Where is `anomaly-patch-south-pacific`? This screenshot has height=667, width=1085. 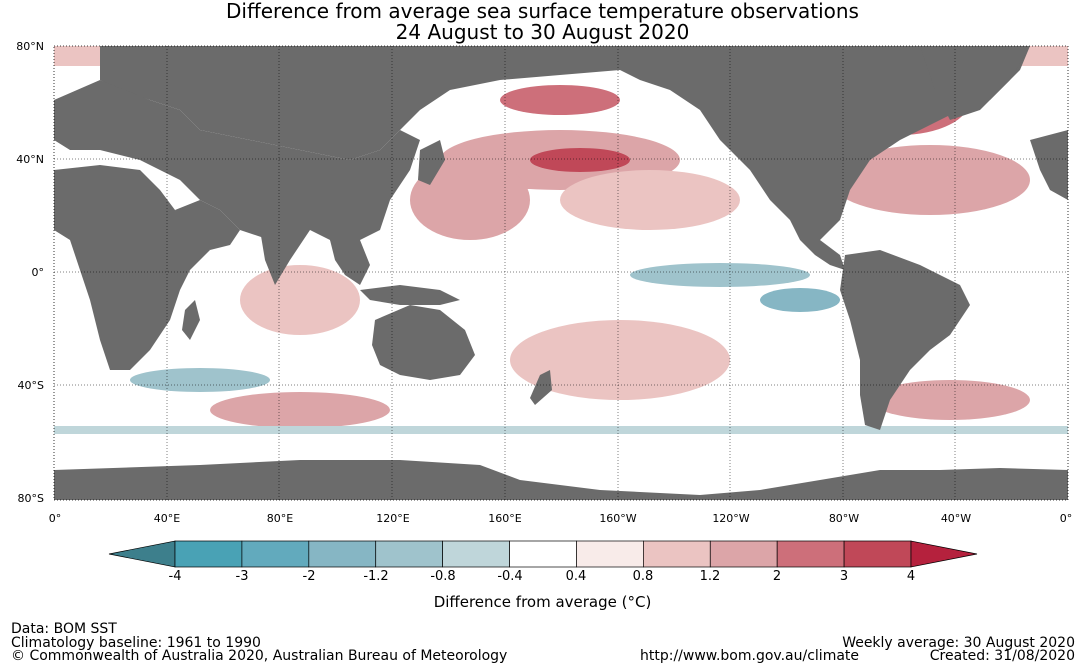
anomaly-patch-south-pacific is located at coordinates (620, 360).